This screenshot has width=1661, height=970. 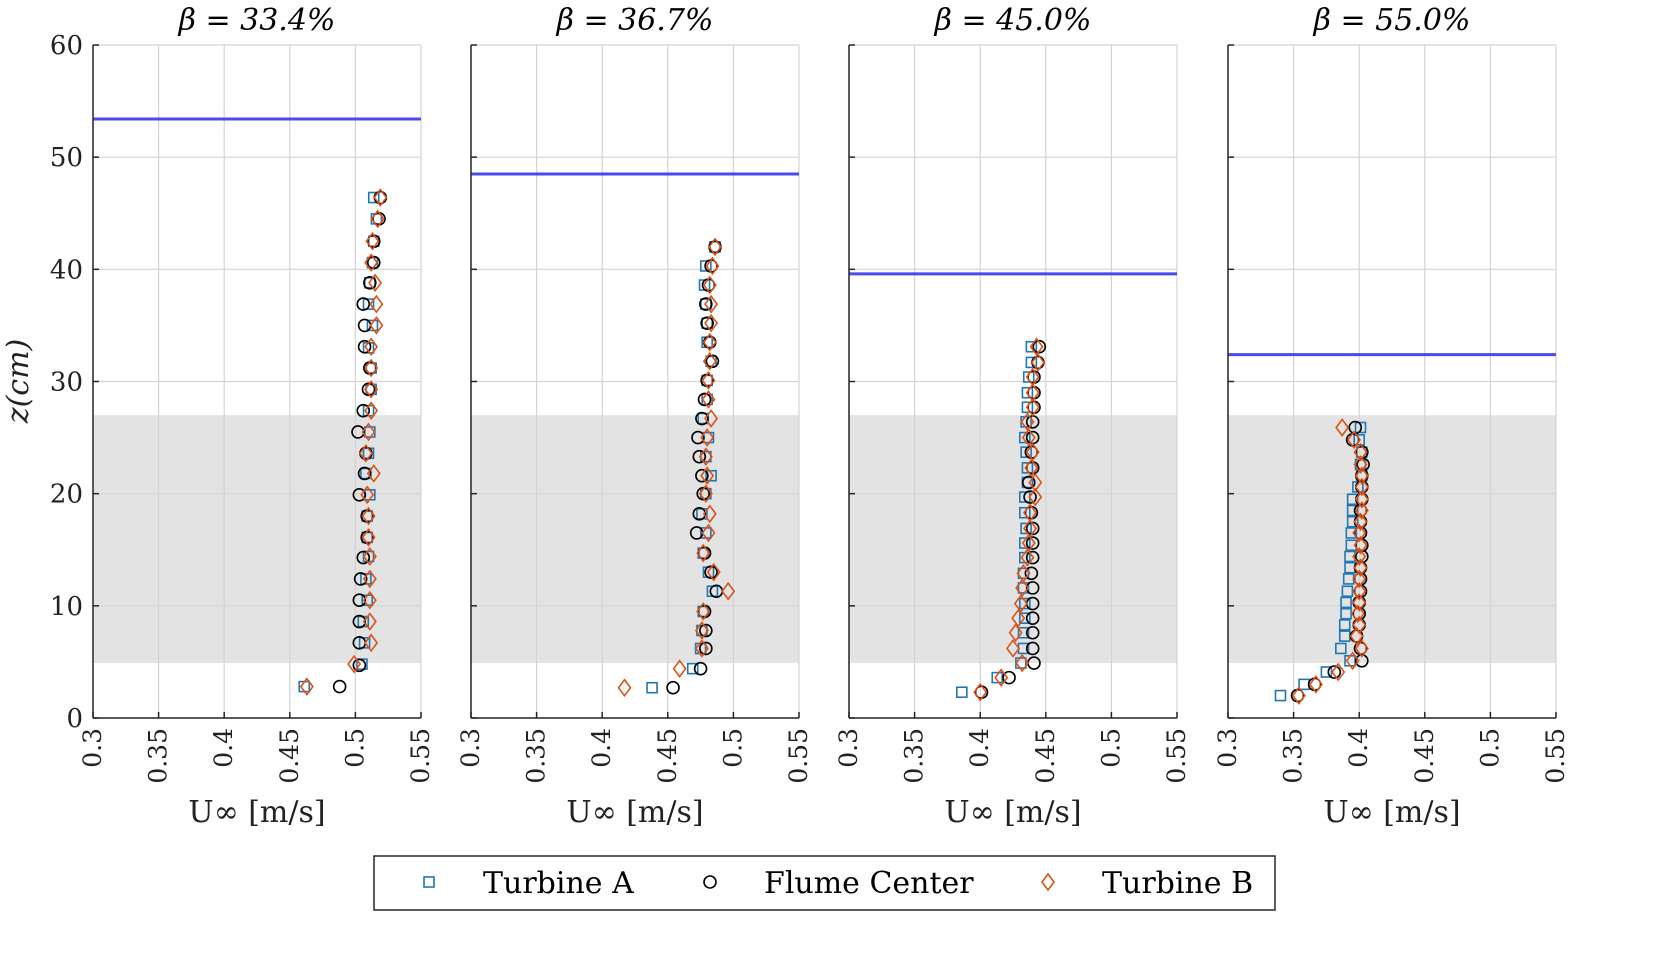 What do you see at coordinates (18, 381) in the screenshot?
I see `y-axis-label: z(cm)` at bounding box center [18, 381].